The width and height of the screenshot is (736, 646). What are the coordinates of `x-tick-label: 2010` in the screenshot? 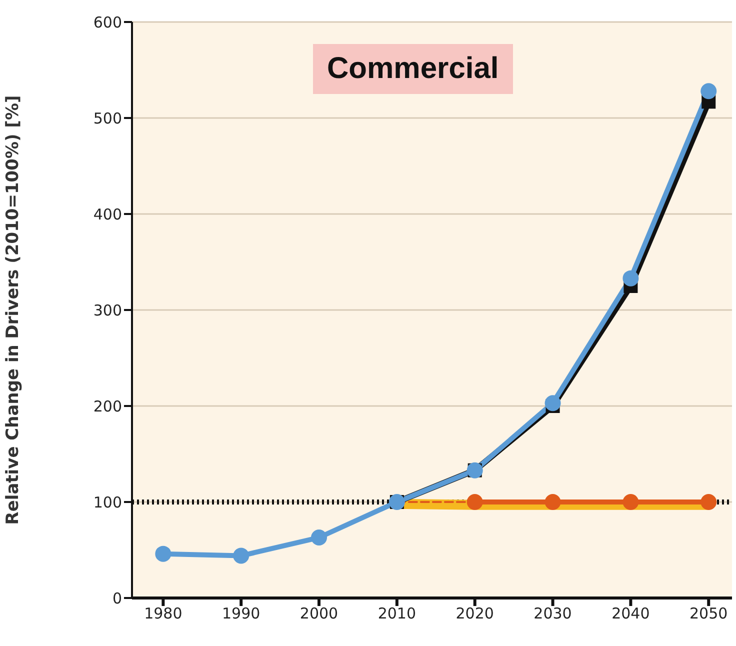 It's located at (397, 613).